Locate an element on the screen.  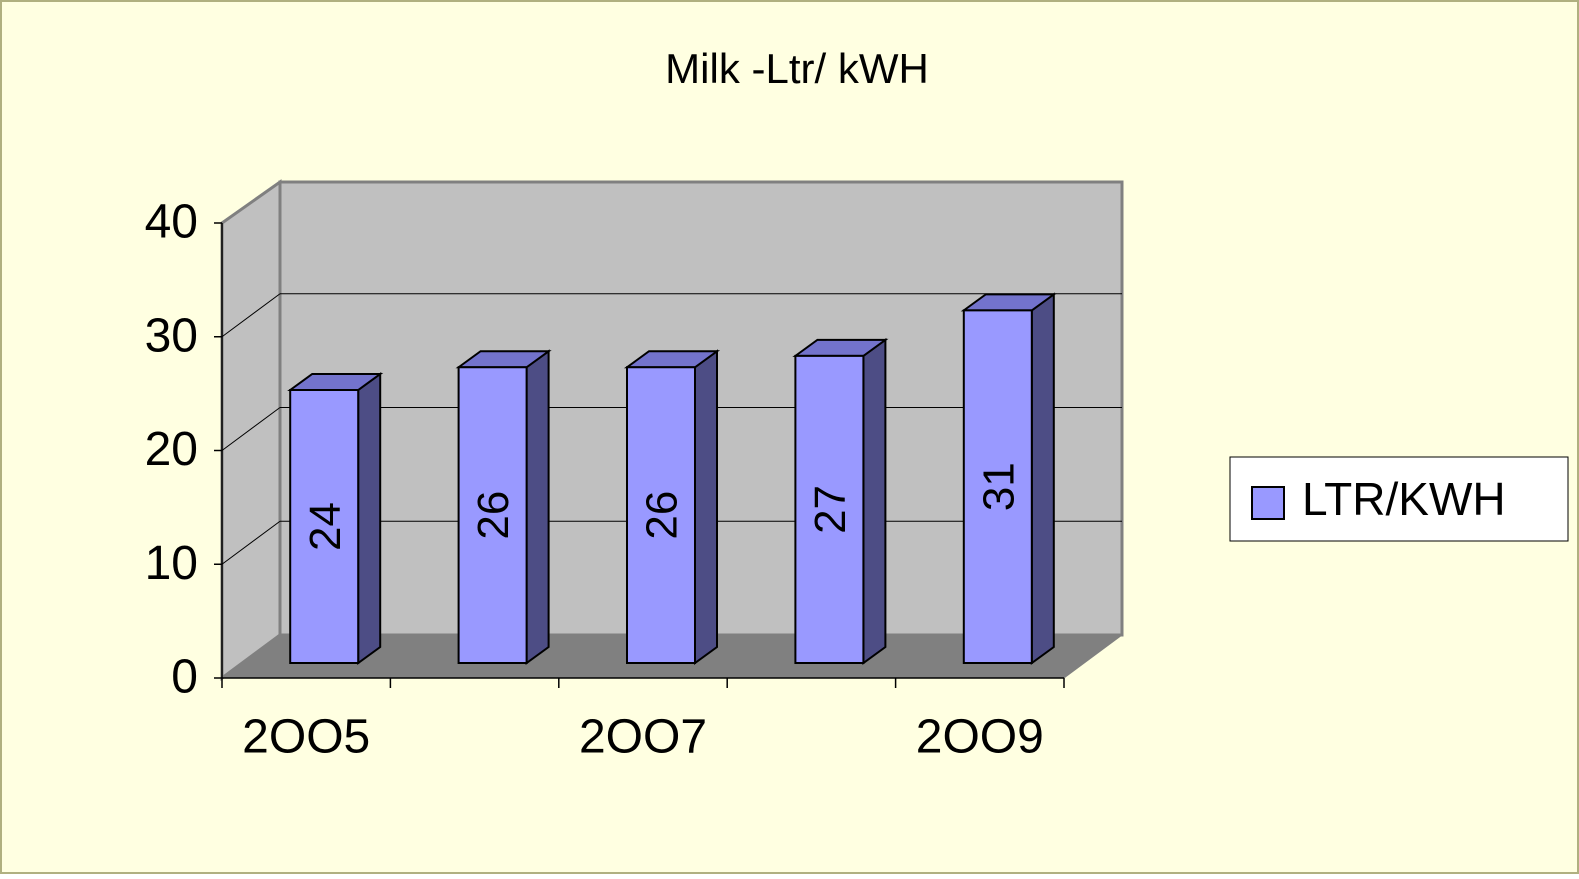
y-tick-label: 0 is located at coordinates (184, 677).